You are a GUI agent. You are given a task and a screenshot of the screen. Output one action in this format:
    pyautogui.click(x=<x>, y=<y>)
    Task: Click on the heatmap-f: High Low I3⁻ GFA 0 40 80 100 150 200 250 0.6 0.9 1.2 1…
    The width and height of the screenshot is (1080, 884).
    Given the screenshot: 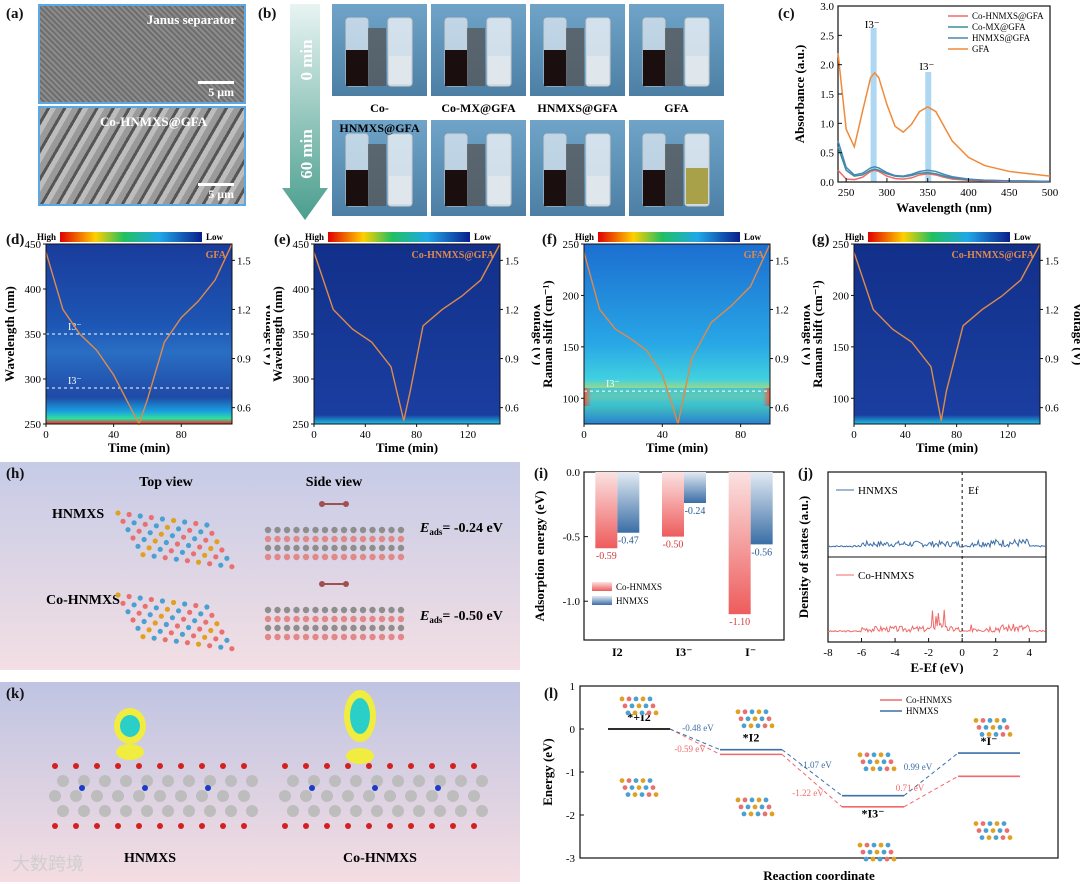 What is the action you would take?
    pyautogui.click(x=675, y=343)
    